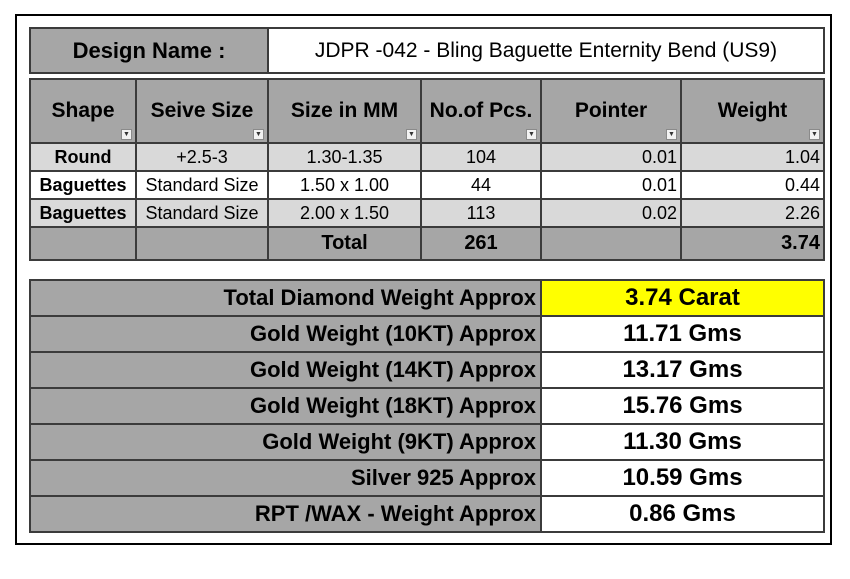  I want to click on header-label: Size in MM, so click(344, 110).